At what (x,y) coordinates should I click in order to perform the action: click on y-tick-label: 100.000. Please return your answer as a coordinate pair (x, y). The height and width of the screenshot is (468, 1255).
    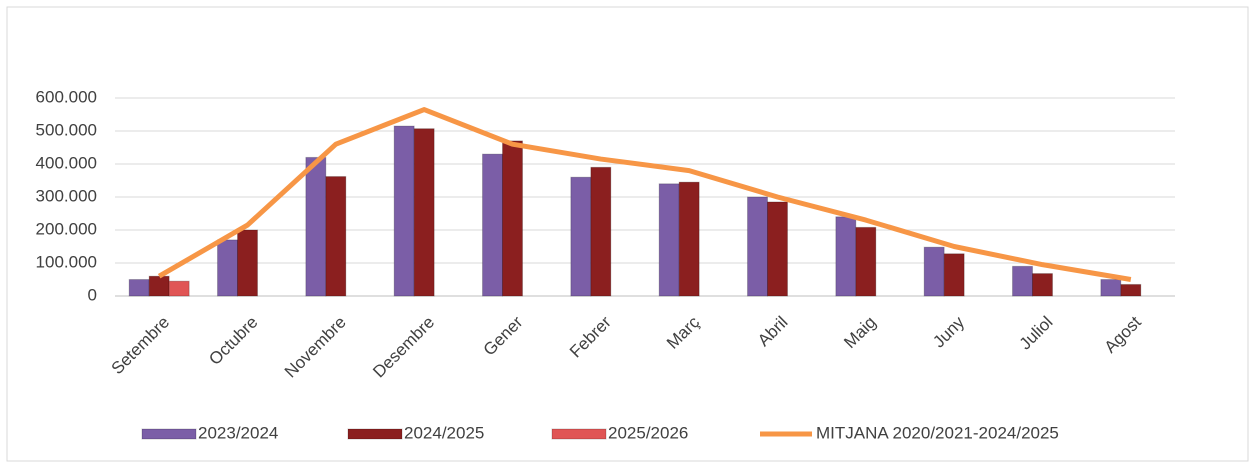
    Looking at the image, I should click on (66, 261).